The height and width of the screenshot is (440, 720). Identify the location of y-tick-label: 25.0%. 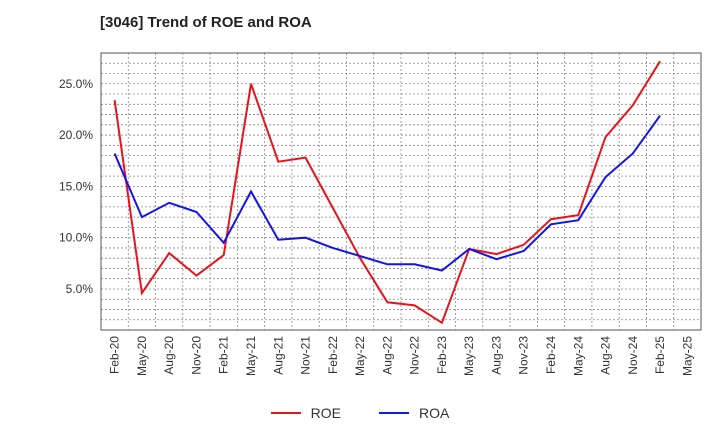
(76, 84).